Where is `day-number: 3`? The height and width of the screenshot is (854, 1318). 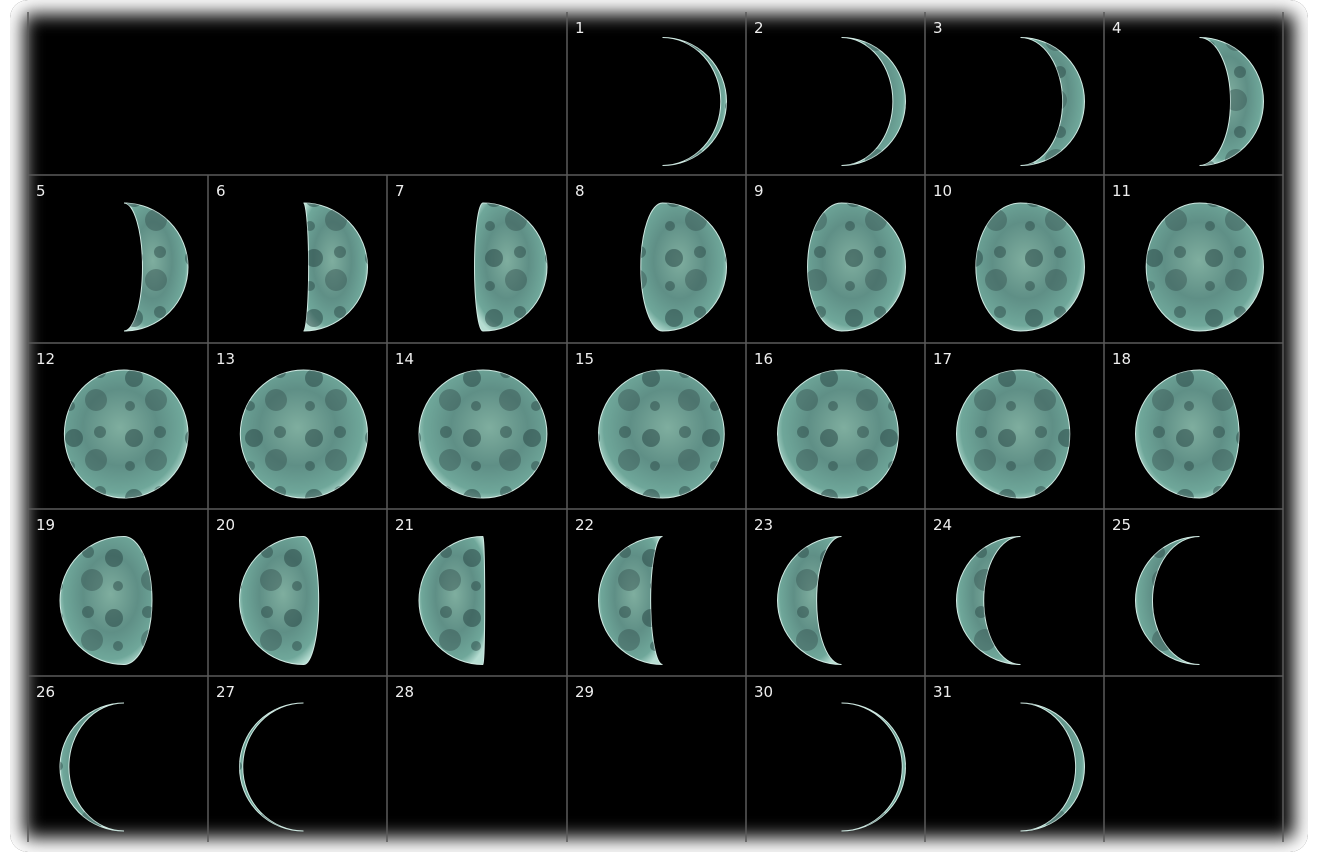 day-number: 3 is located at coordinates (938, 28).